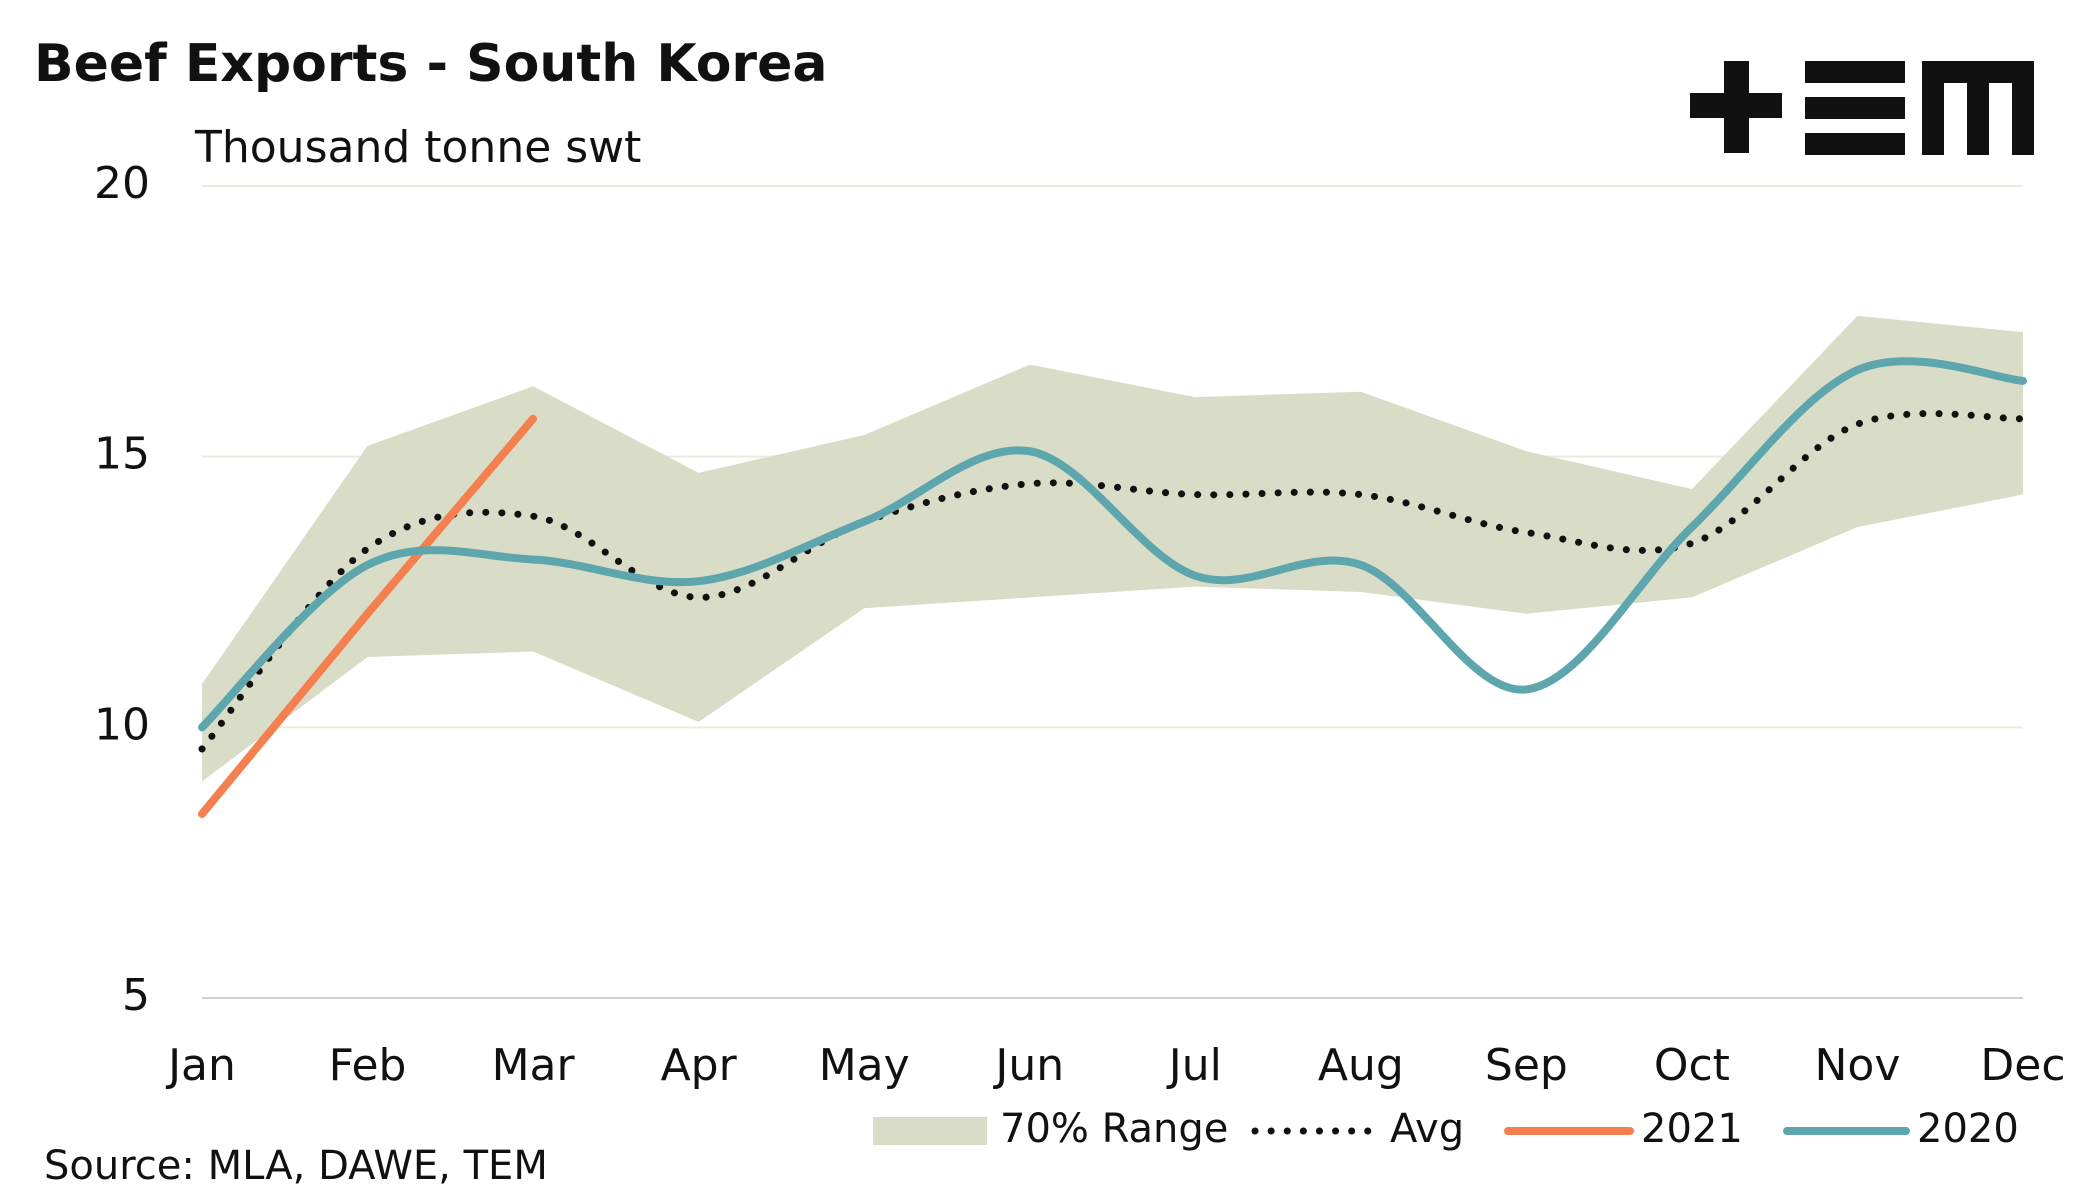 The width and height of the screenshot is (2090, 1200). Describe the element at coordinates (417, 147) in the screenshot. I see `y-axis-label: Thousand tonne swt` at that location.